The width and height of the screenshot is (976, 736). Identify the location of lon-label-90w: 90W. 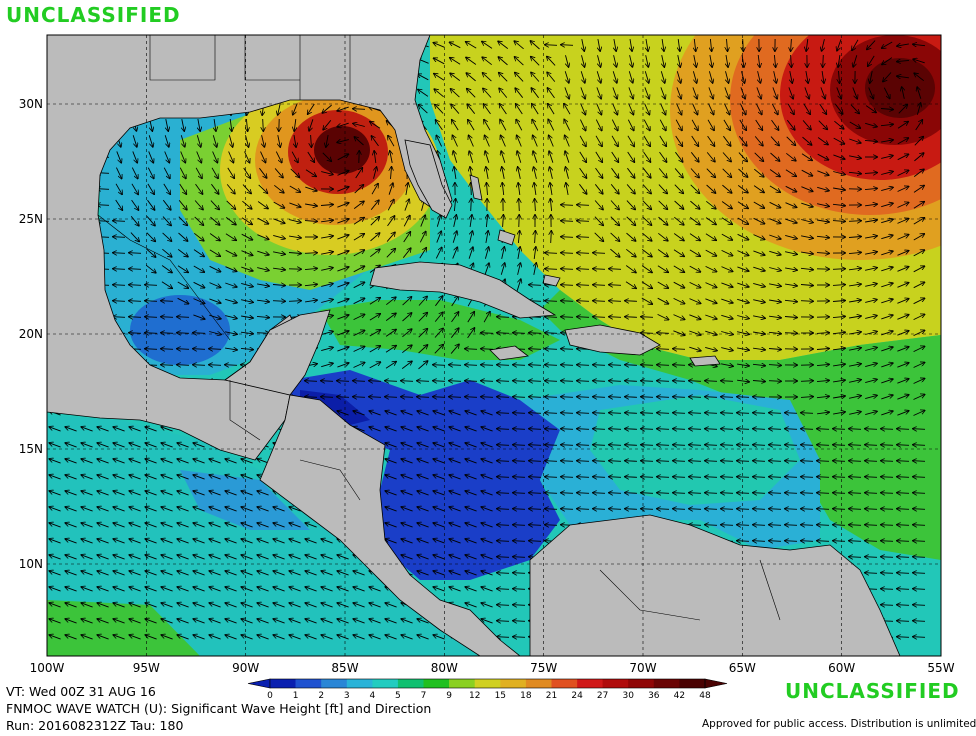
(245, 668).